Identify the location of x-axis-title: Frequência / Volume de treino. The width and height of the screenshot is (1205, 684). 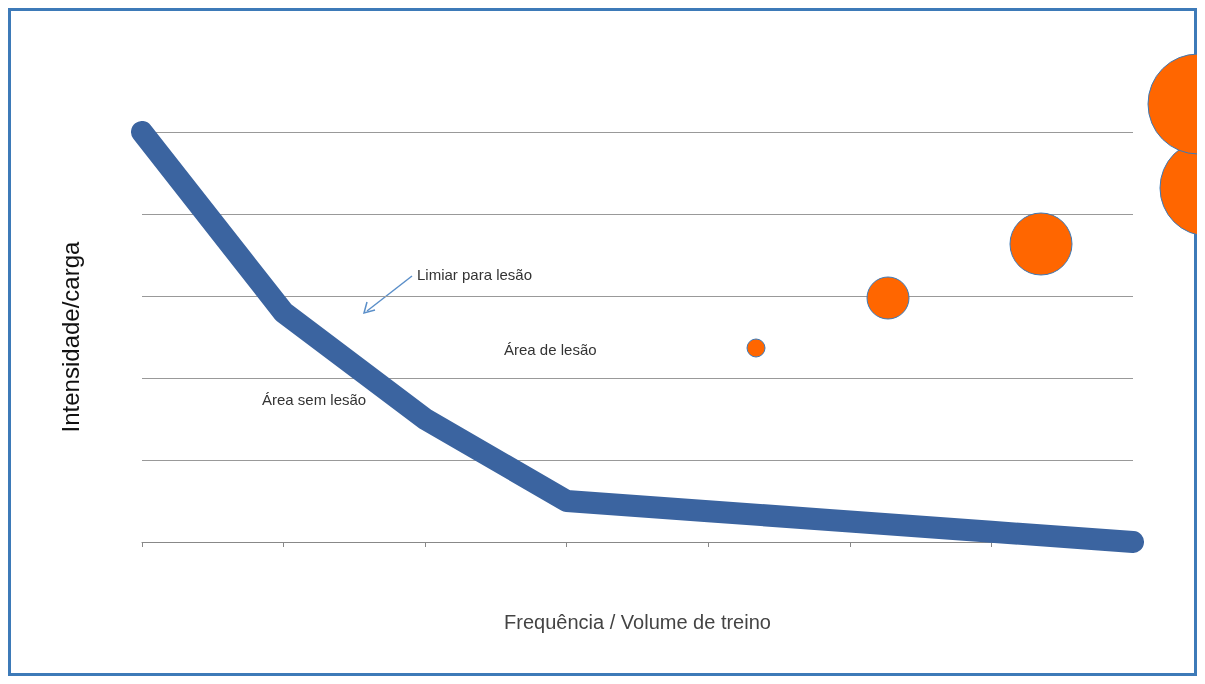
(637, 622).